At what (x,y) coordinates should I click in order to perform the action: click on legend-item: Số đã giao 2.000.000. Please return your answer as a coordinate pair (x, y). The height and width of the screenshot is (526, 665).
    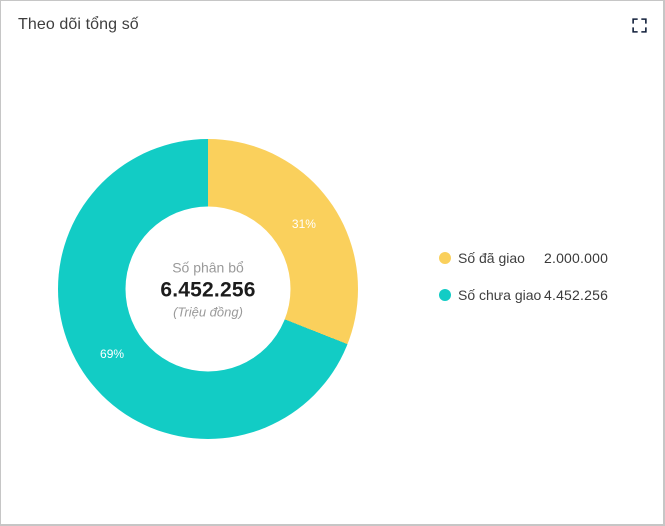
    Looking at the image, I should click on (523, 258).